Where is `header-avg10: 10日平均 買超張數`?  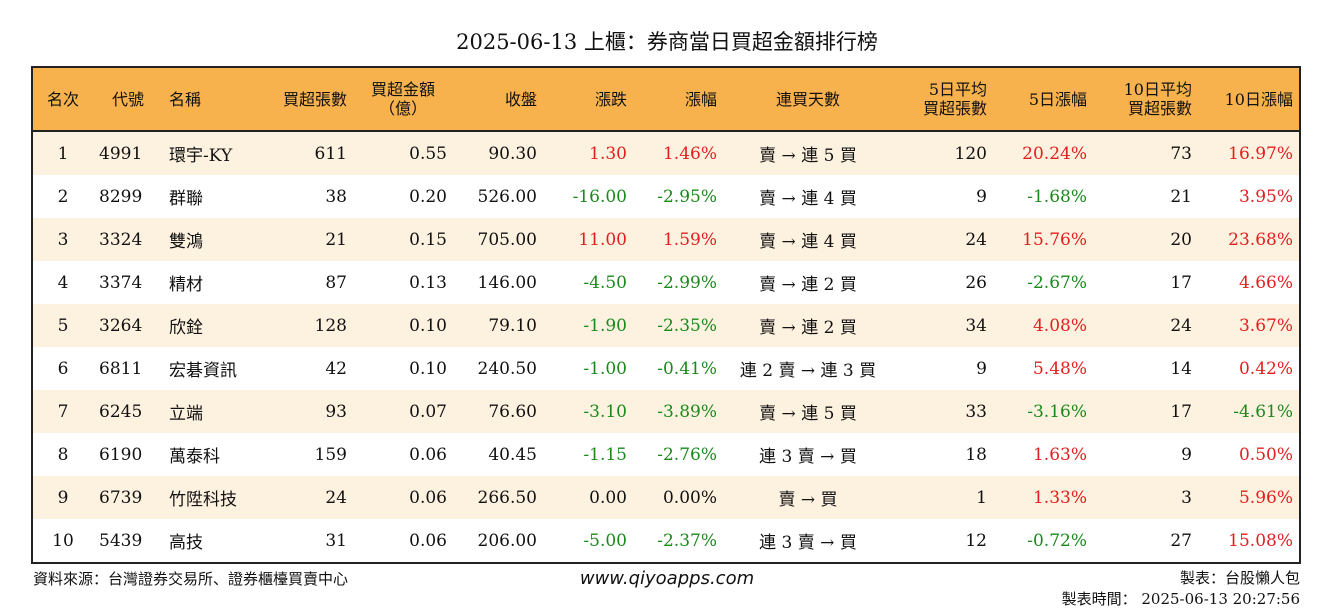
header-avg10: 10日平均 買超張數 is located at coordinates (1145, 100).